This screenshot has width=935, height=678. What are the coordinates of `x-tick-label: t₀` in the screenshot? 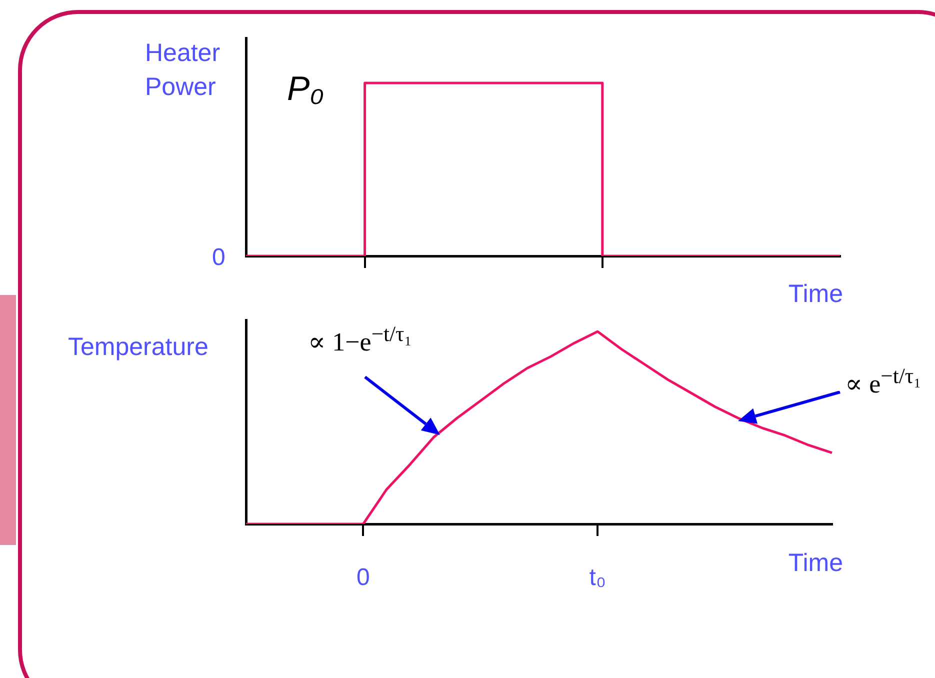 It's located at (597, 578).